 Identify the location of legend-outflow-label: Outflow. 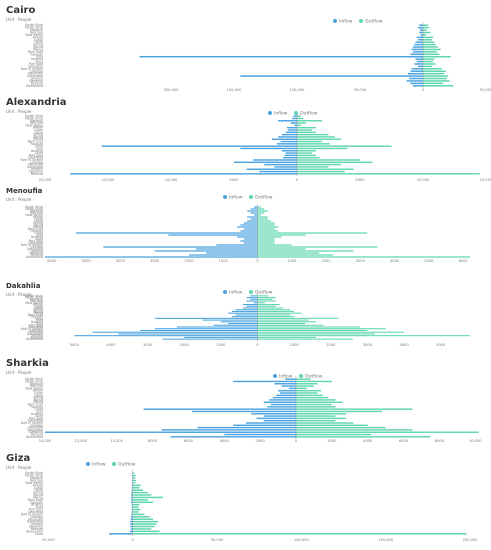
(264, 293).